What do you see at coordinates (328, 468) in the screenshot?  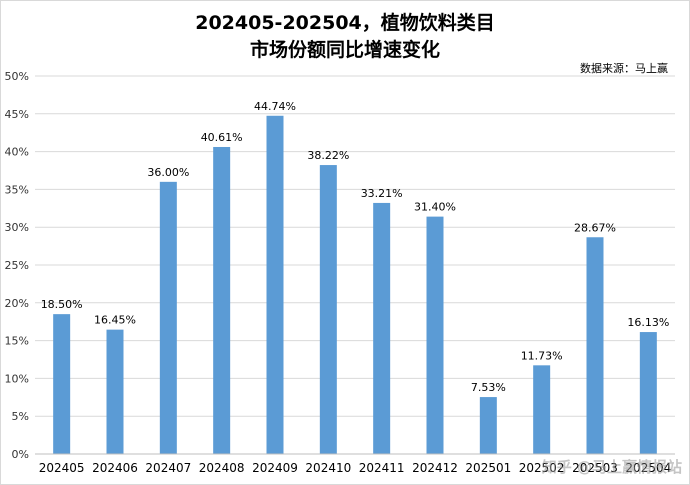 I see `x-tick-label: 202410` at bounding box center [328, 468].